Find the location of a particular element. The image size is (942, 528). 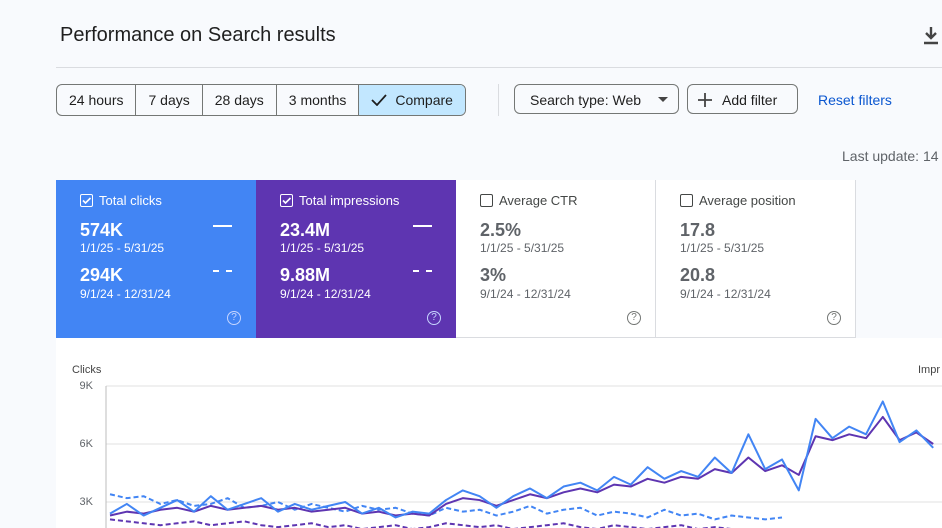

last-update: Last update: 14 is located at coordinates (890, 156).